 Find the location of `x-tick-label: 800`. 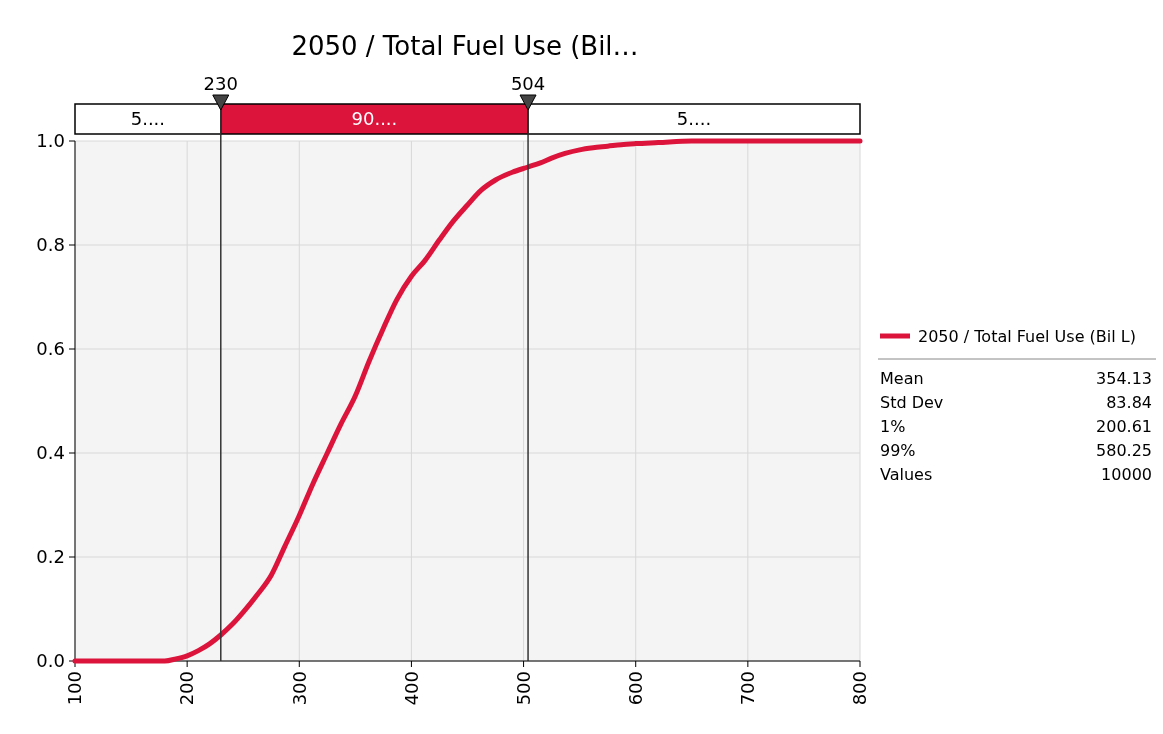

x-tick-label: 800 is located at coordinates (860, 688).